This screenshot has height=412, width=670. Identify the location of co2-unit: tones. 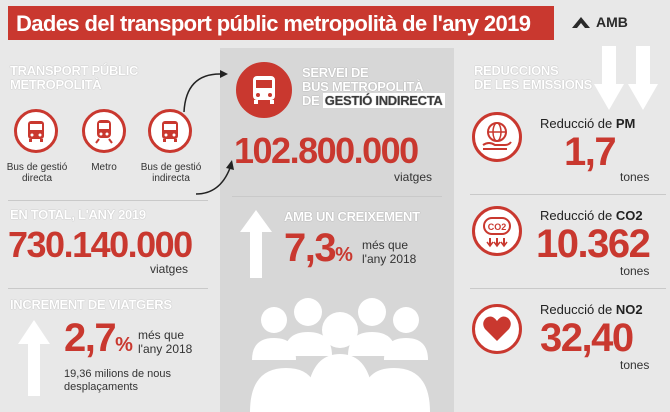
(635, 271).